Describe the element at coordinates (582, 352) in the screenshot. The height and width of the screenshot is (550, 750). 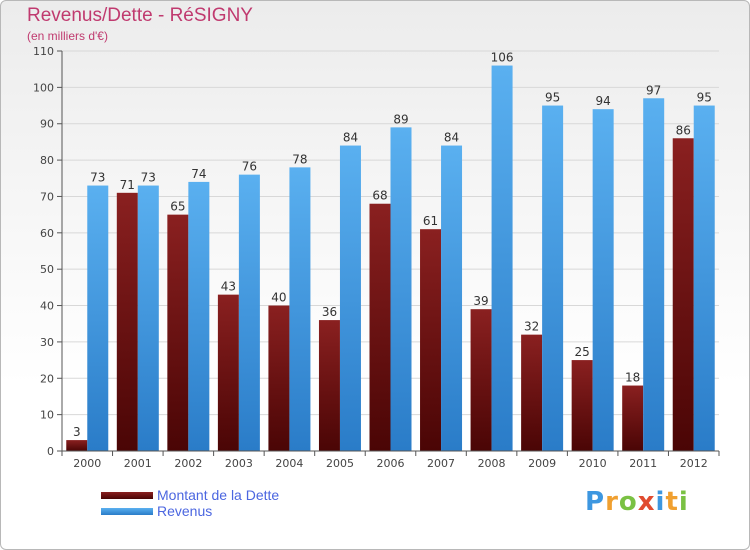
I see `data-label-dette: 25` at that location.